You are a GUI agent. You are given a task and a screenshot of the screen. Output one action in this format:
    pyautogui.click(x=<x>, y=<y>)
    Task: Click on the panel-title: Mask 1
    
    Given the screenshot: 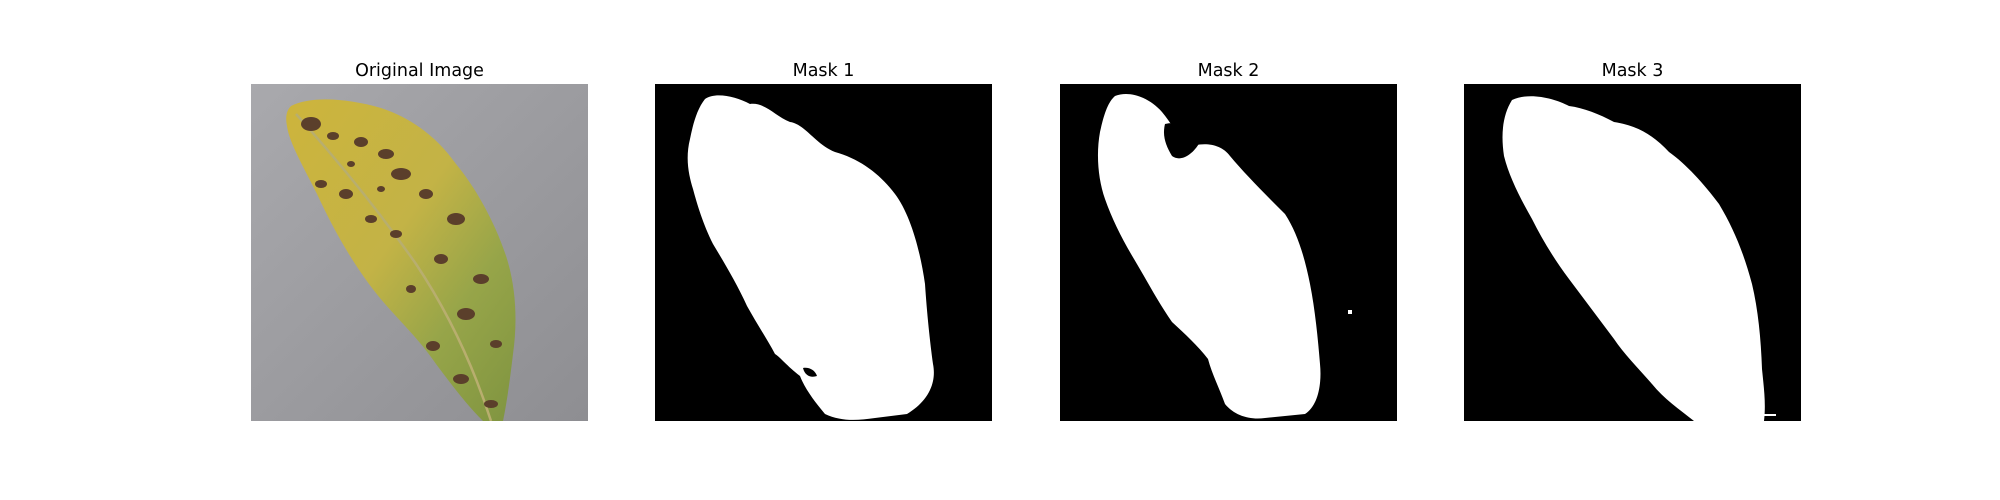 What is the action you would take?
    pyautogui.click(x=823, y=71)
    